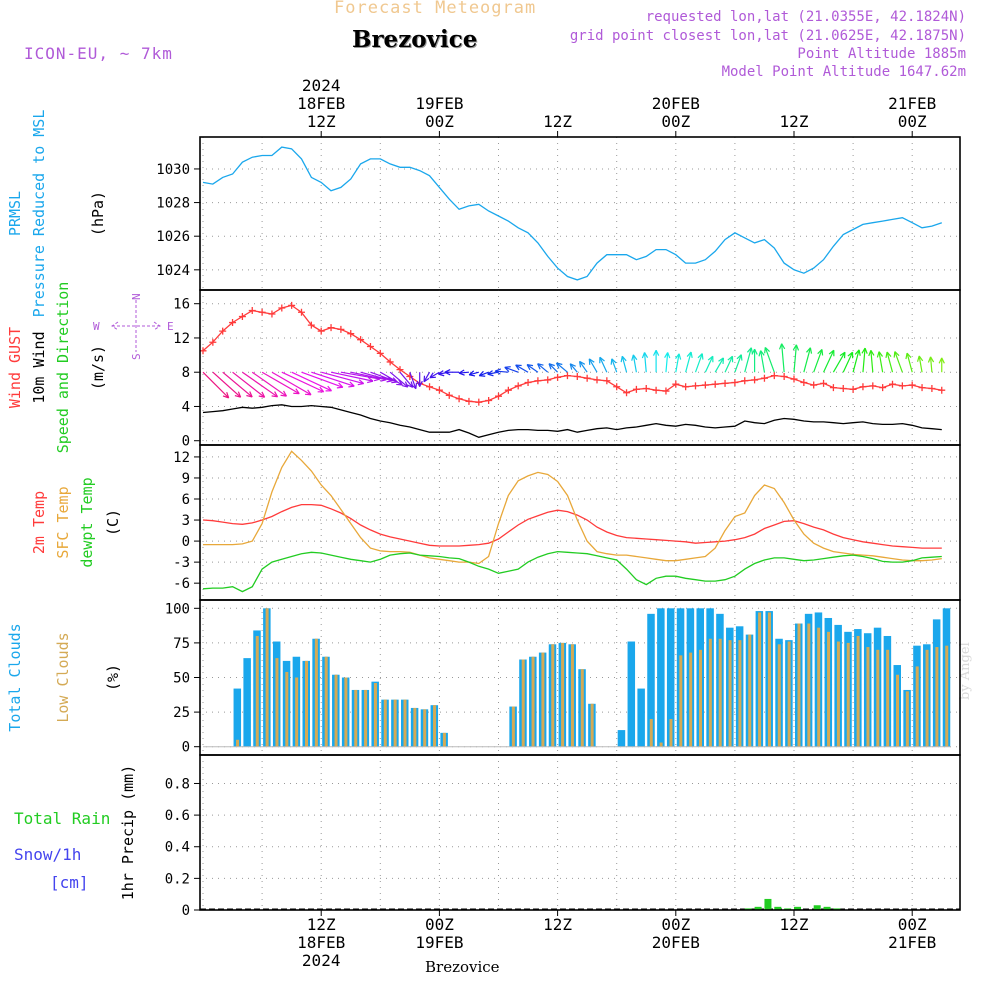  Describe the element at coordinates (572, 571) in the screenshot. I see `series-line-dewpt-temp` at that location.